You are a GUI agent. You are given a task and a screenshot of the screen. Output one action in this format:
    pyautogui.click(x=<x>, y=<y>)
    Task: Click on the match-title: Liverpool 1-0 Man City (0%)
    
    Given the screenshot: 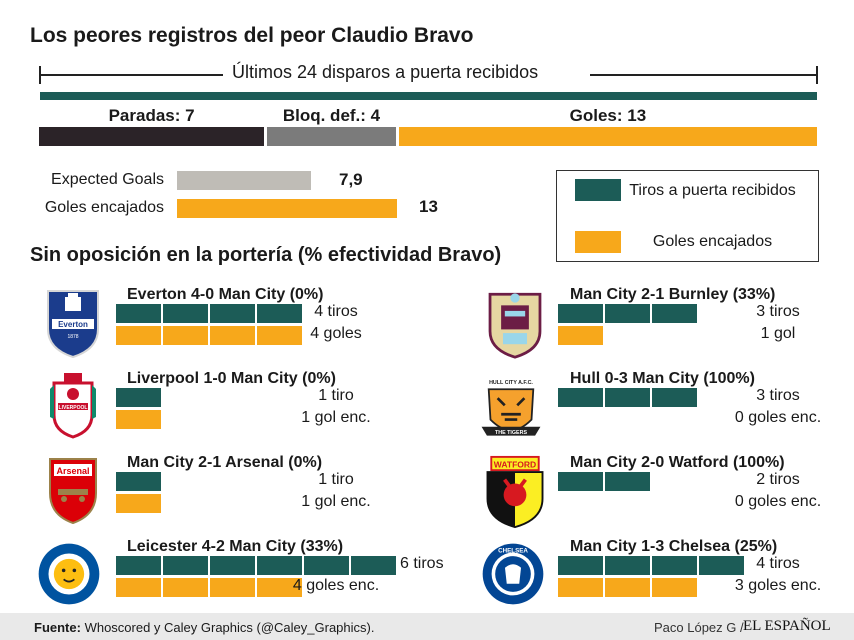 What is the action you would take?
    pyautogui.click(x=231, y=378)
    